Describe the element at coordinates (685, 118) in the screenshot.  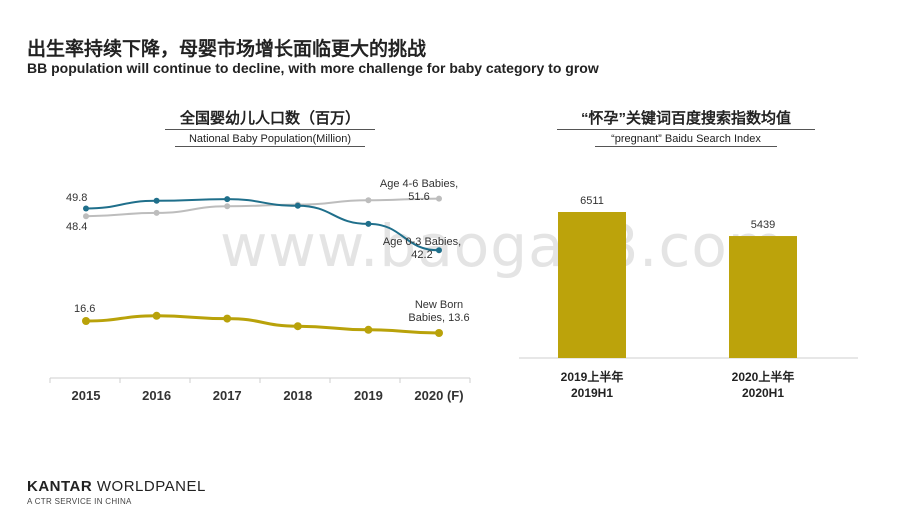
I see `bar-chart-title: “怀孕”关键词百度搜索指数均值` at that location.